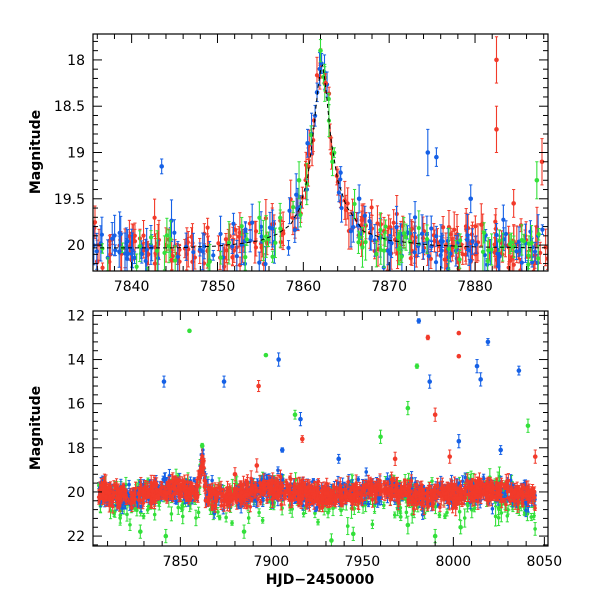 This screenshot has width=600, height=600. What do you see at coordinates (132, 287) in the screenshot?
I see `x-tick-label: 7840` at bounding box center [132, 287].